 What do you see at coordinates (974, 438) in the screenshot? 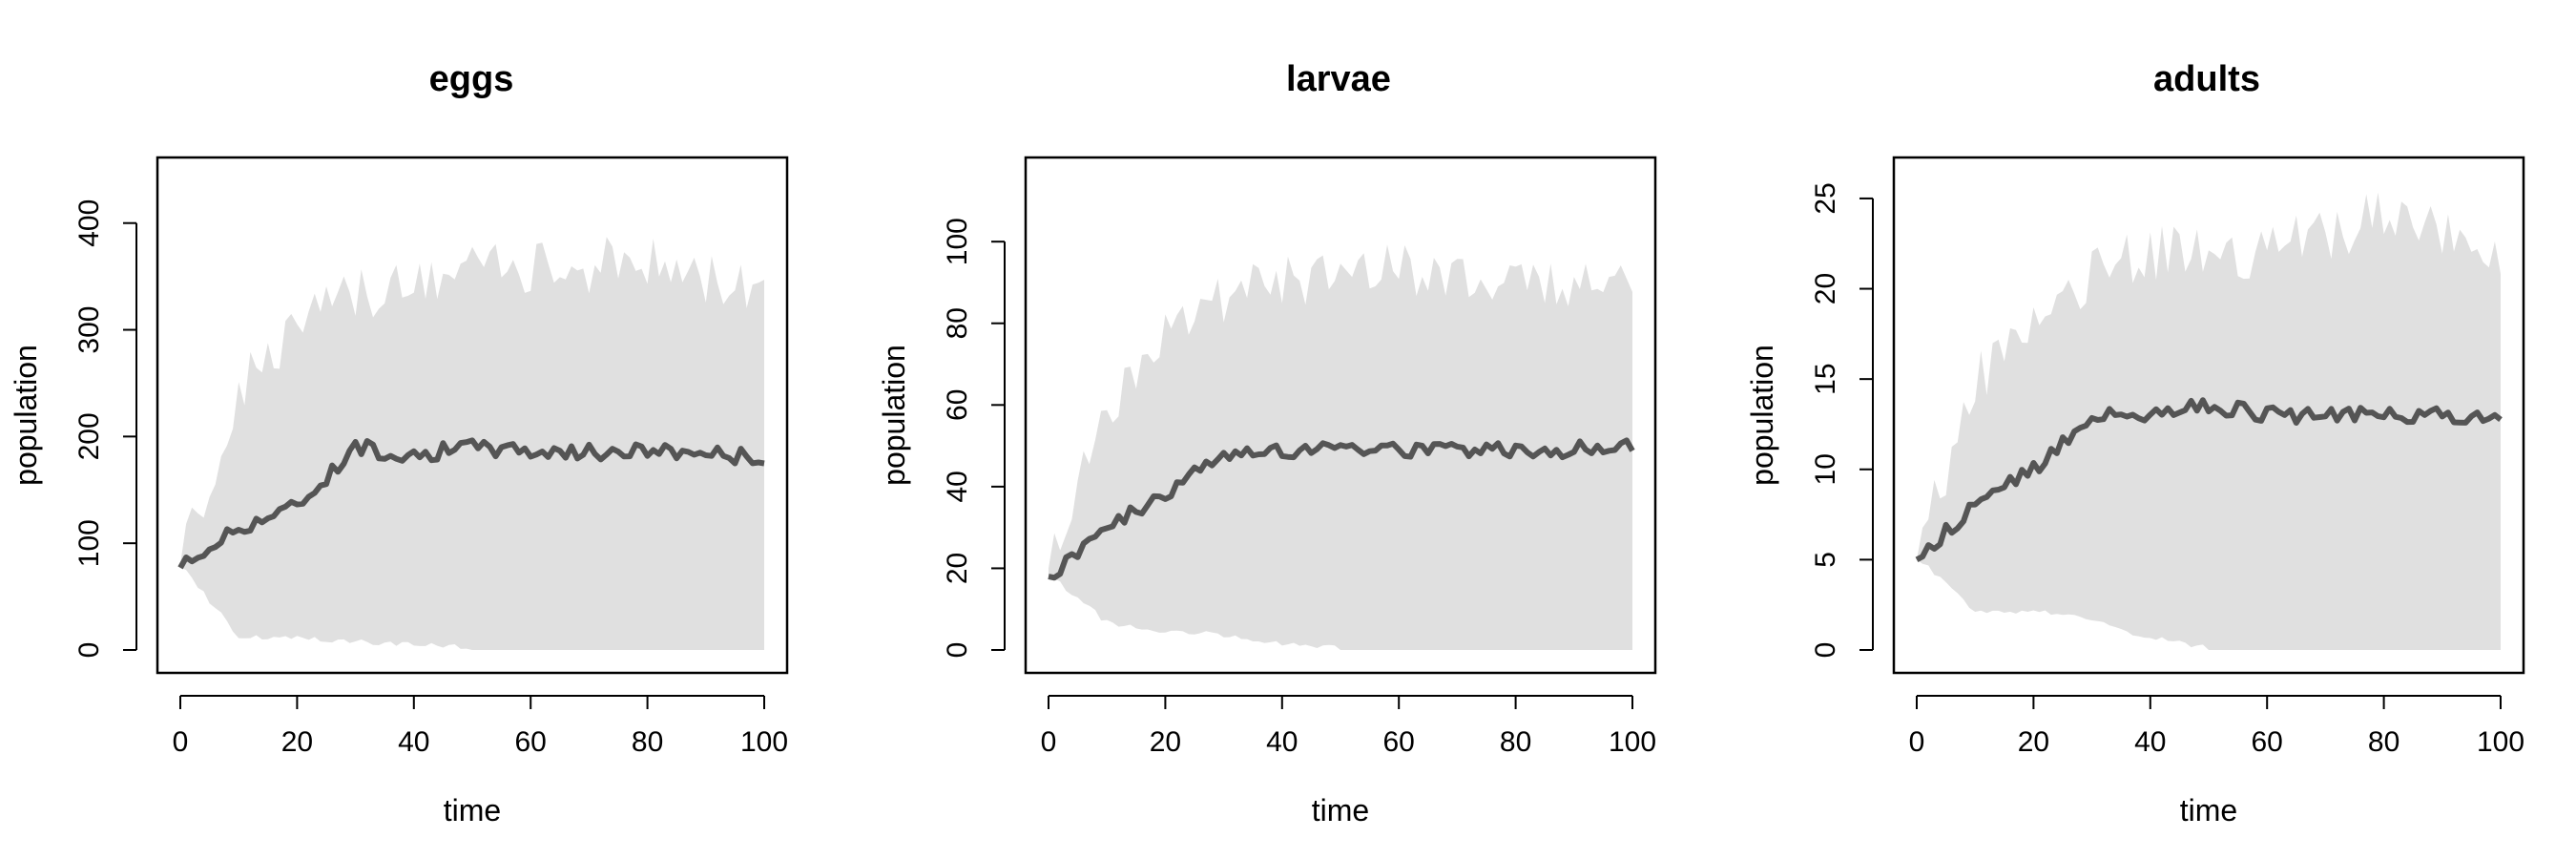
I see `y-axis: 0 20 40 60 80 100` at bounding box center [974, 438].